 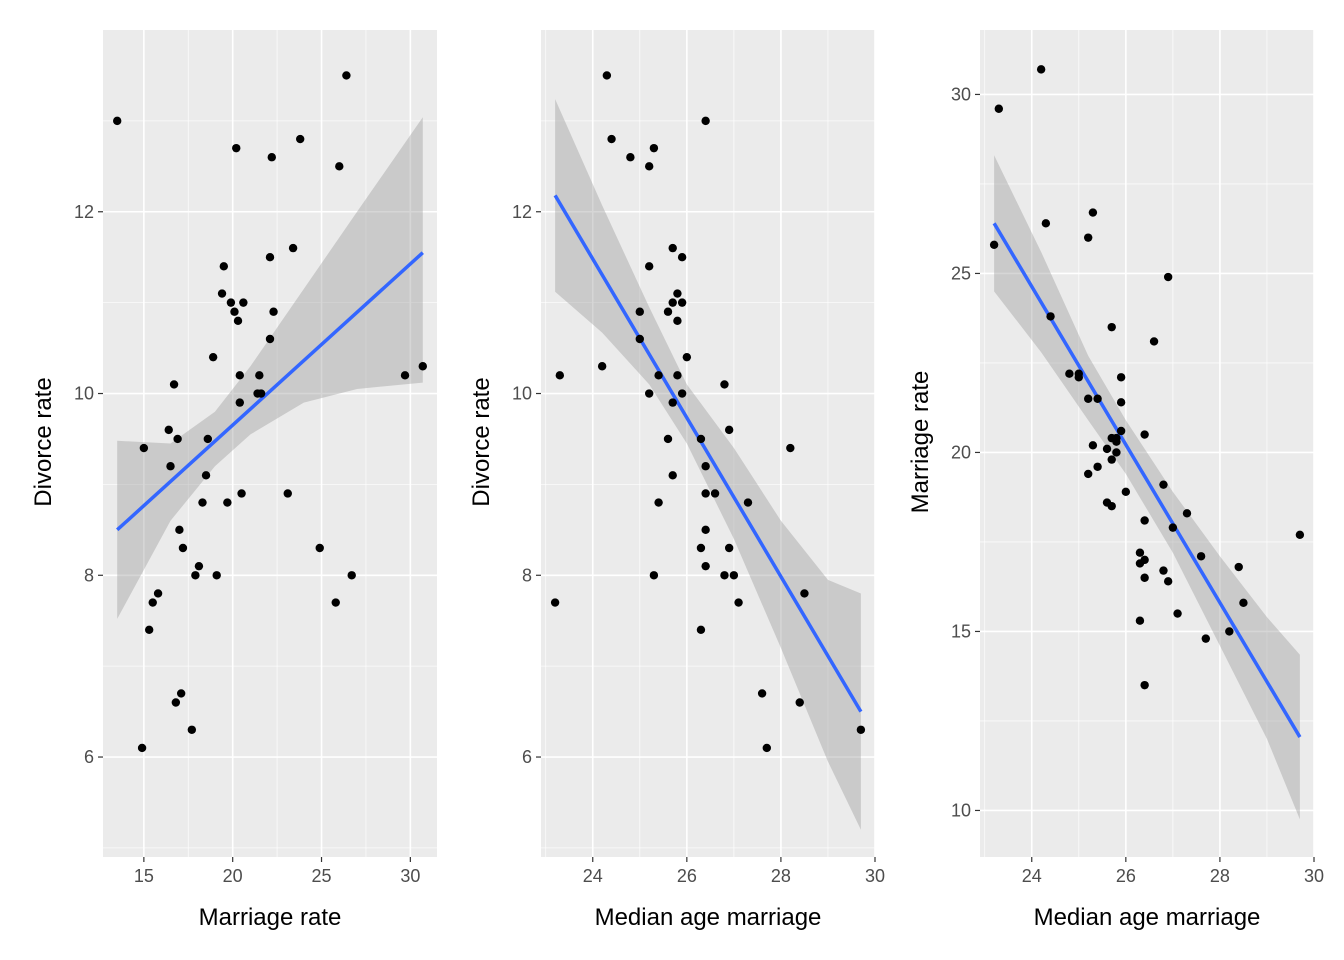 What do you see at coordinates (1314, 876) in the screenshot?
I see `x-tick-label: 30` at bounding box center [1314, 876].